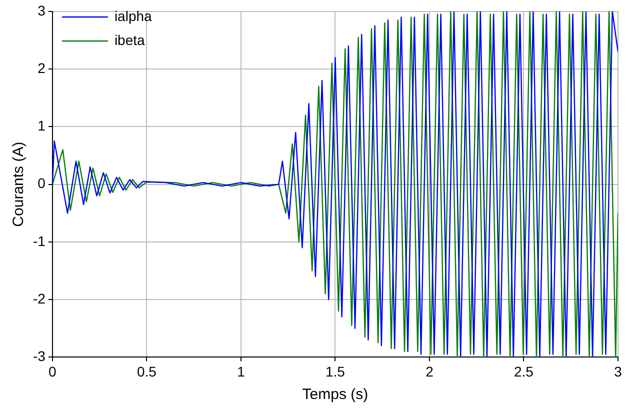 This screenshot has height=410, width=626. I want to click on x-tick-label: 2, so click(430, 371).